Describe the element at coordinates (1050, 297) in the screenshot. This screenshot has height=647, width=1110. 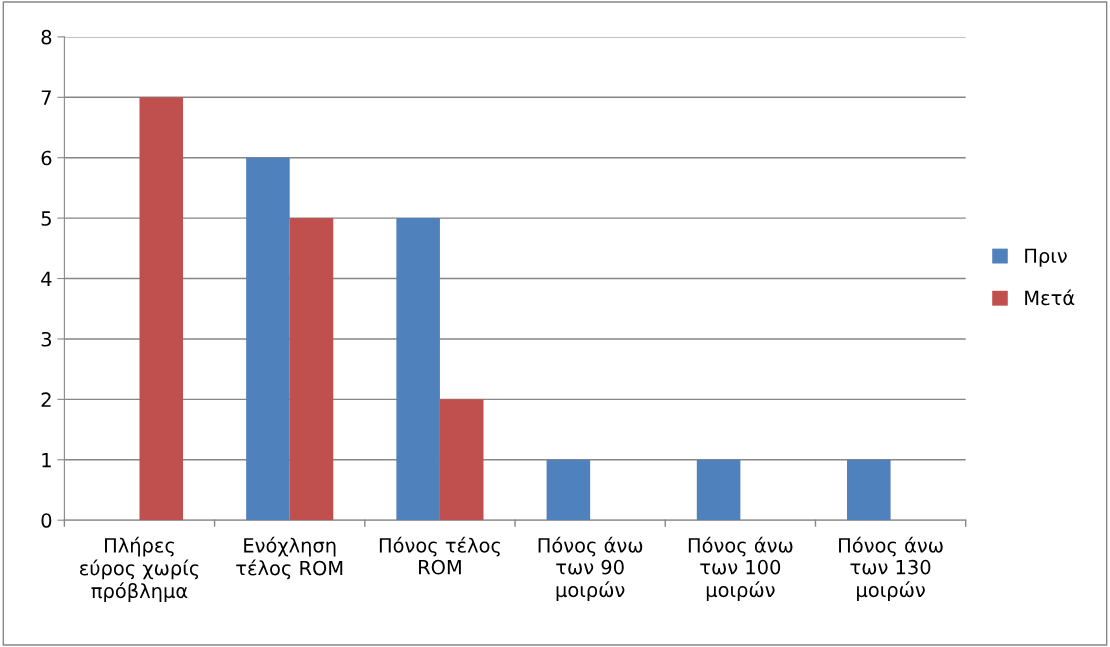
I see `legend-label: Μετά` at that location.